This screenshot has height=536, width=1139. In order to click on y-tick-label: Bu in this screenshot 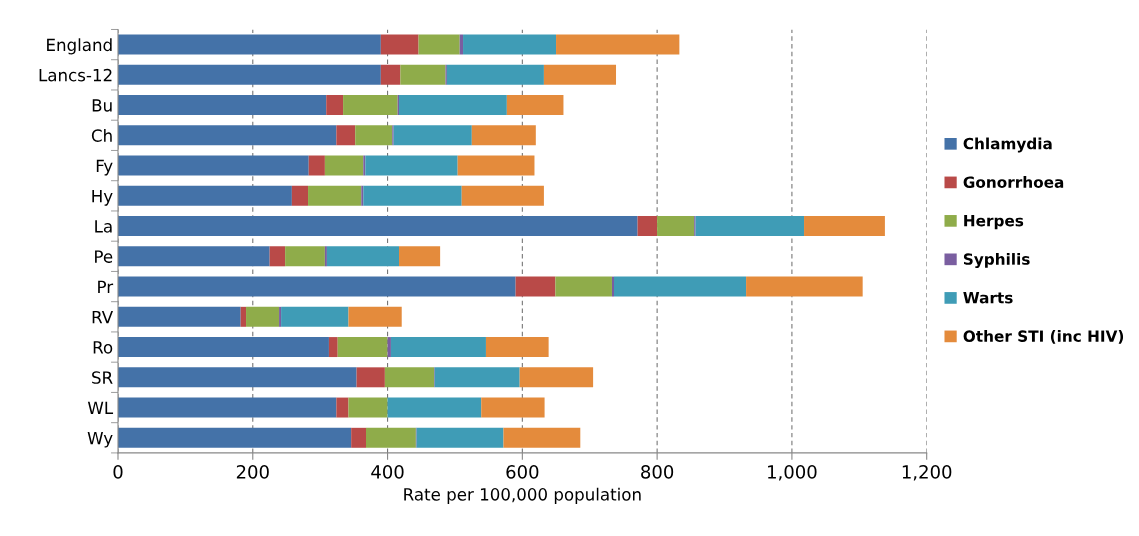, I will do `click(102, 105)`.